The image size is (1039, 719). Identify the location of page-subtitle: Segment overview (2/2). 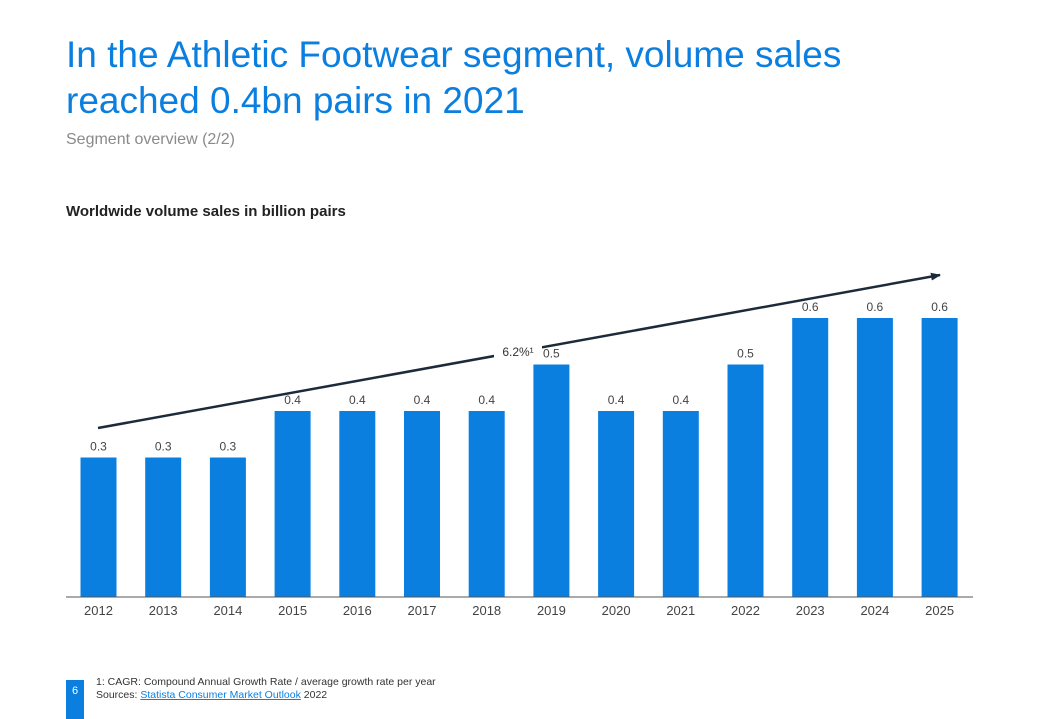
(150, 139).